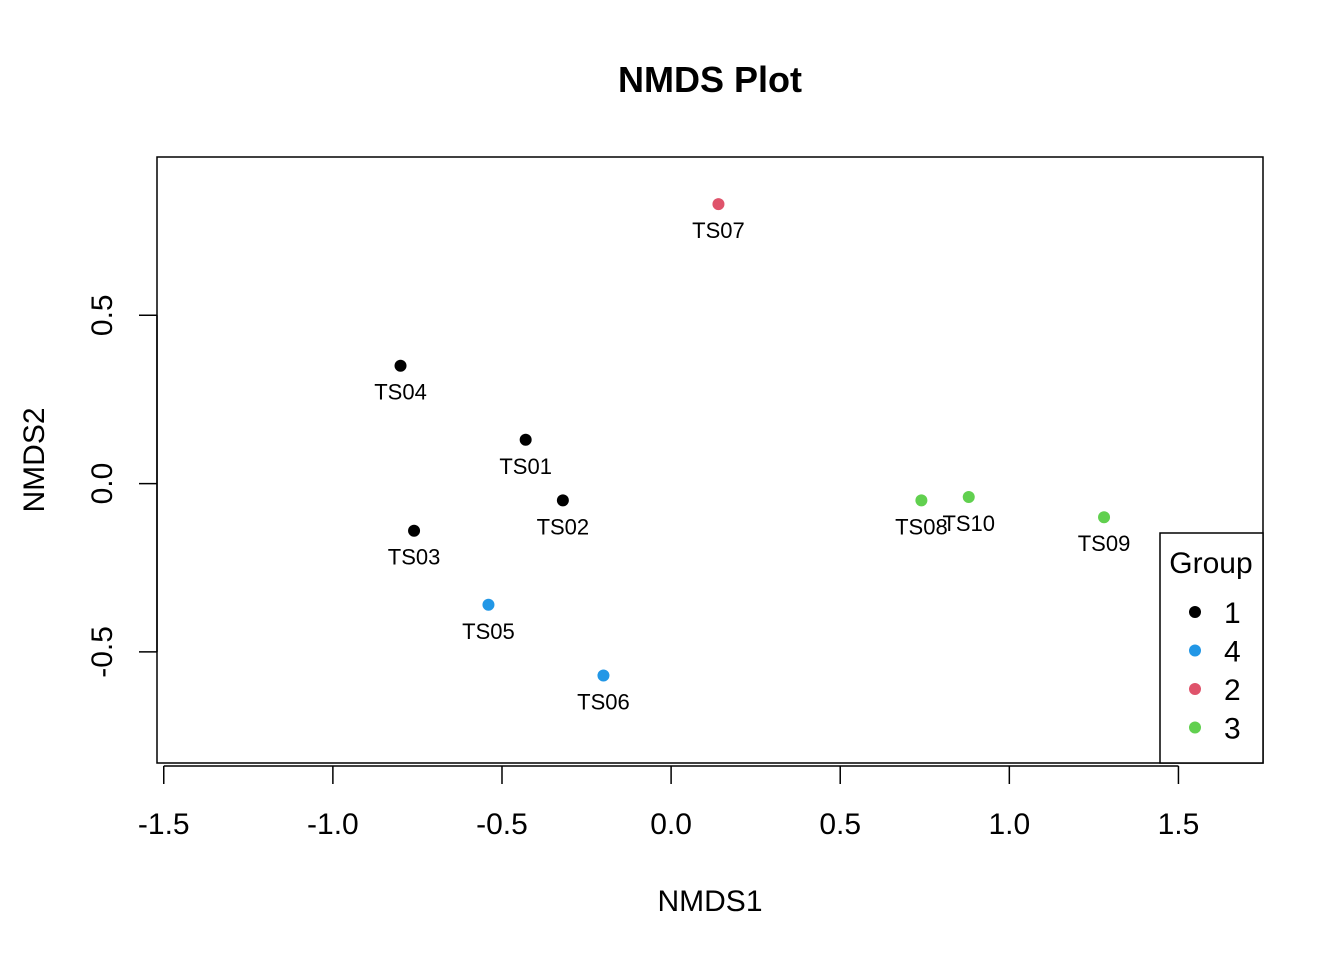  I want to click on point-label-ts01: TS01, so click(525, 466).